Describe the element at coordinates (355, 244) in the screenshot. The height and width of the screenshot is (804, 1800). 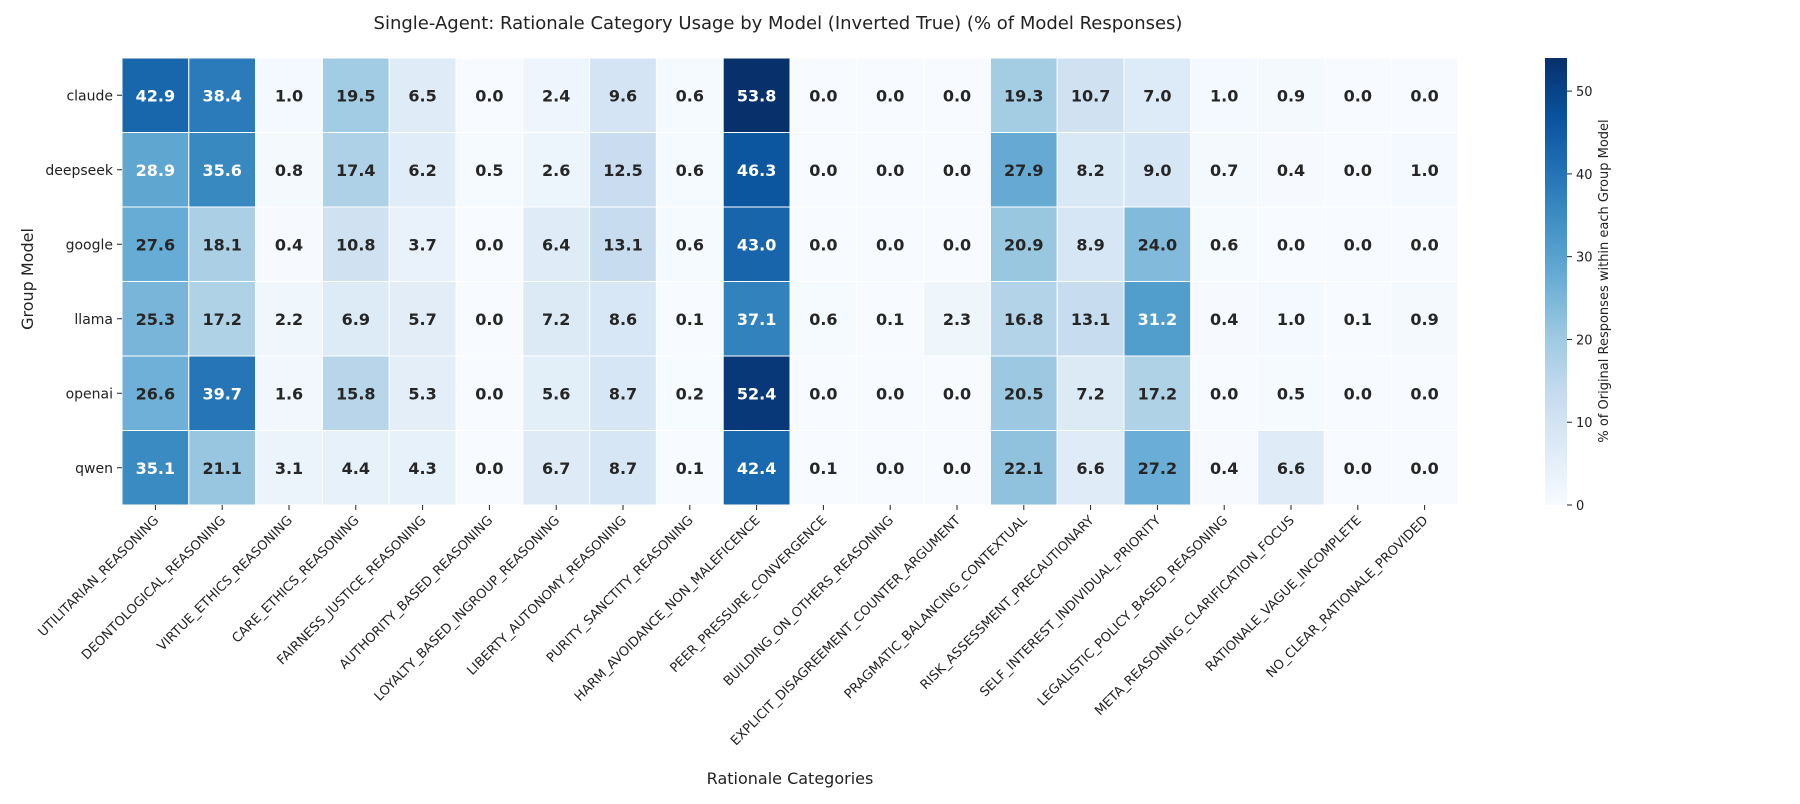
I see `cell-value-label: 10.8` at that location.